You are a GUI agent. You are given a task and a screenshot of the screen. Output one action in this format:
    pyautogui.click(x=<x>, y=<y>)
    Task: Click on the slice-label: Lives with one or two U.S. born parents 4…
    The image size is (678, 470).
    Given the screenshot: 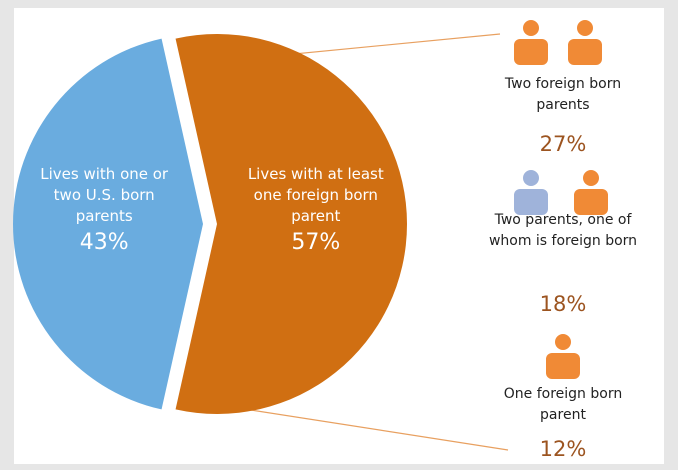 What is the action you would take?
    pyautogui.click(x=104, y=211)
    